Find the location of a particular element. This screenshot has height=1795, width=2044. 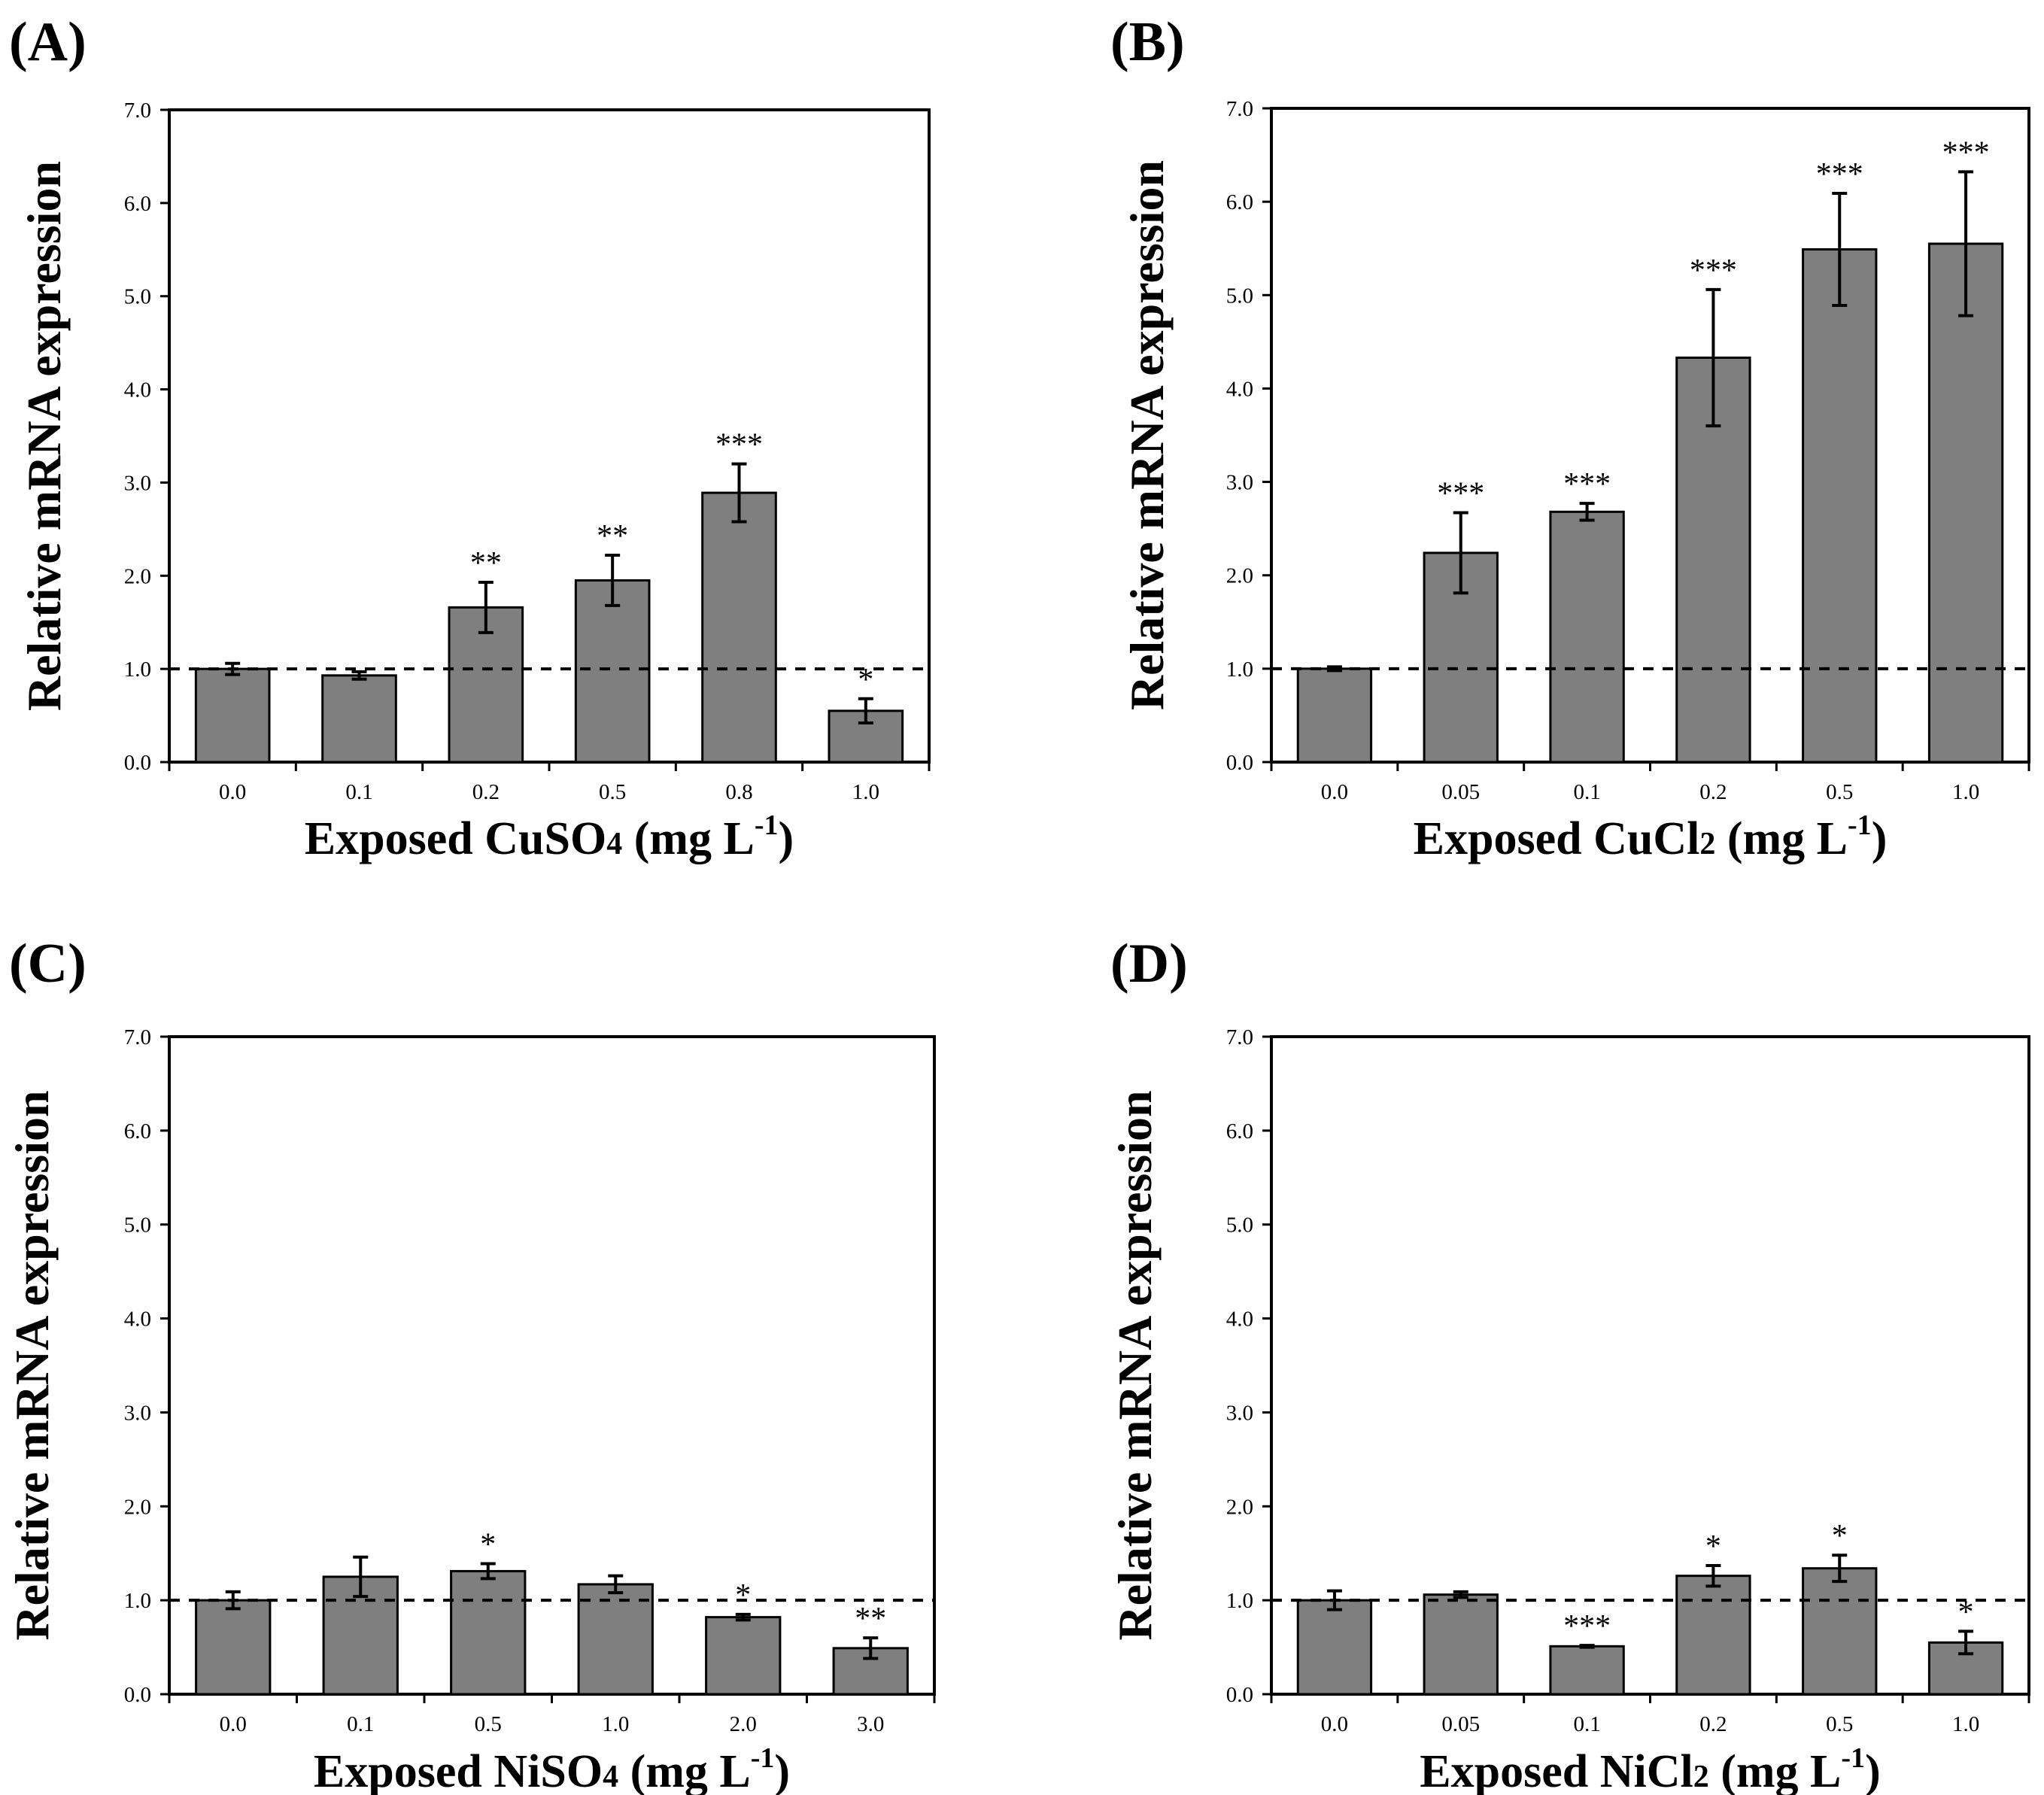

x-axis-label: Exposed CuSO4 (mg L-1) is located at coordinates (549, 836).